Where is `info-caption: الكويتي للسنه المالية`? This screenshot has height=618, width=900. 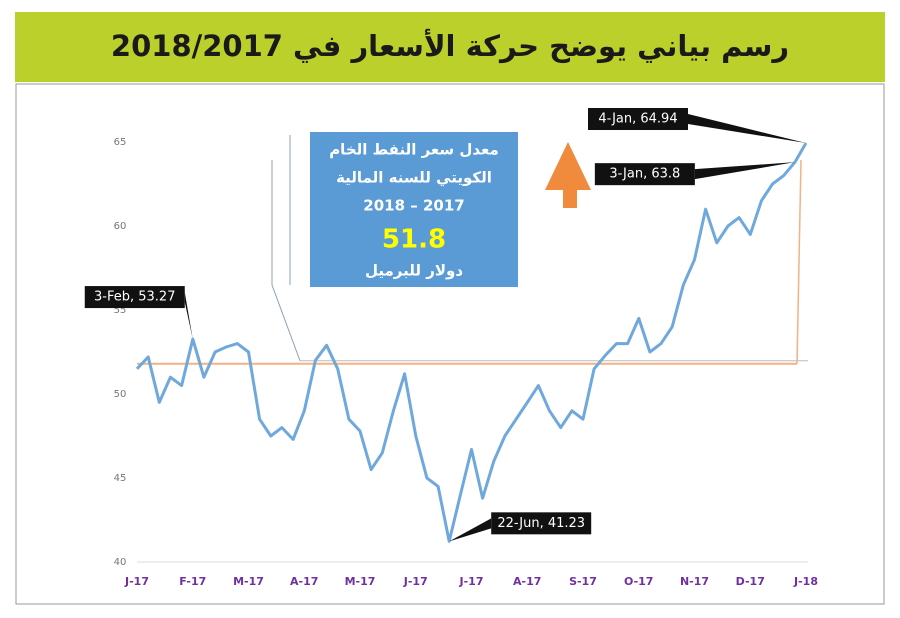 info-caption: الكويتي للسنه المالية is located at coordinates (414, 178).